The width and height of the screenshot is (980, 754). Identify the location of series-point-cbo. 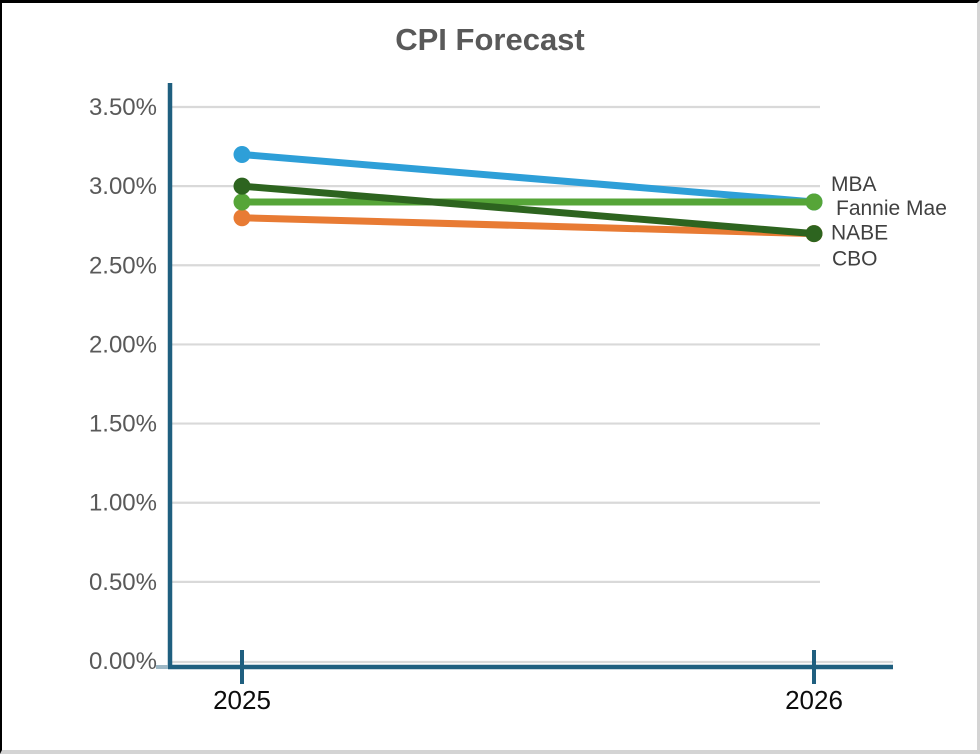
(242, 218).